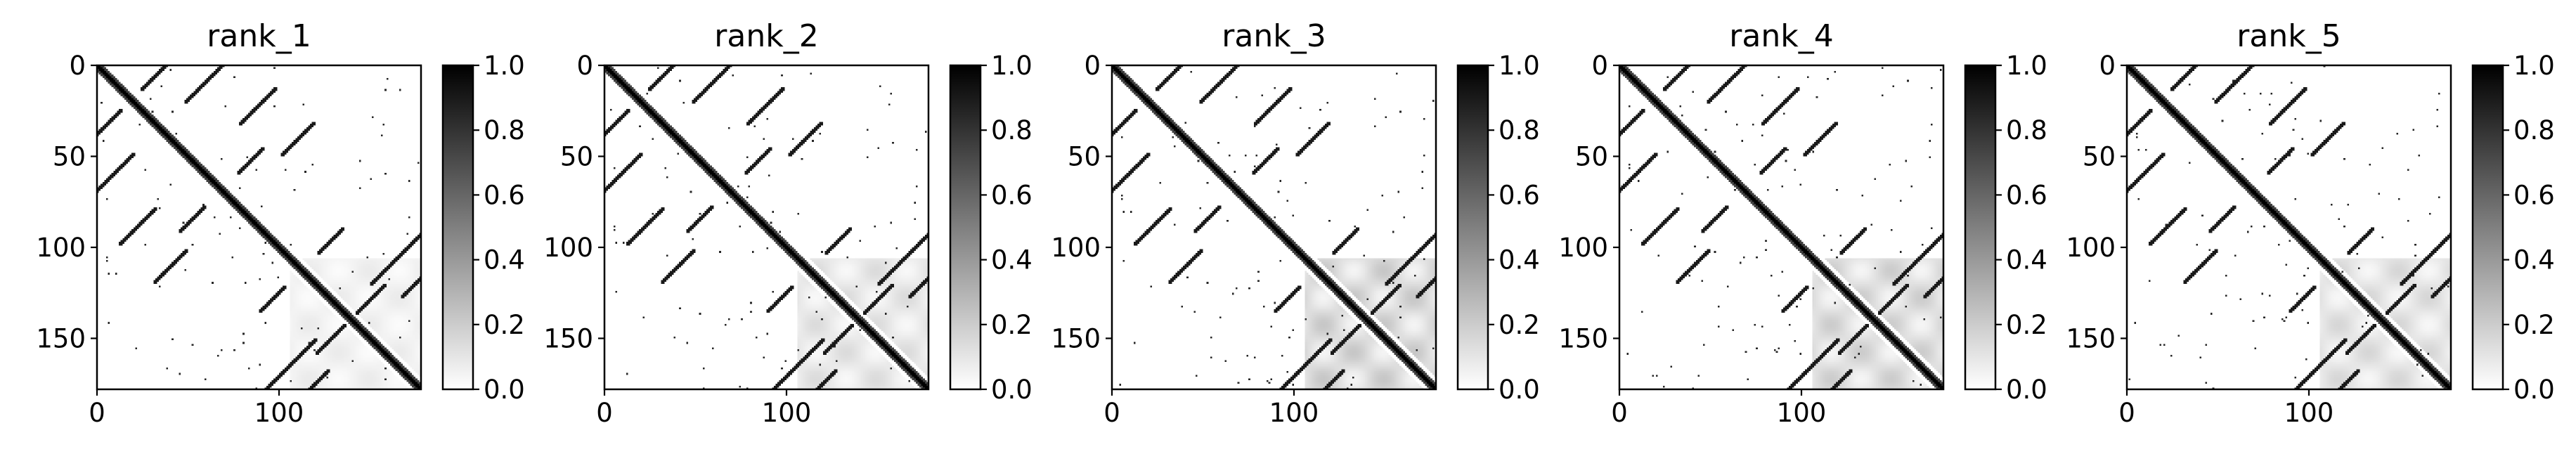  What do you see at coordinates (2289, 36) in the screenshot?
I see `subplot-title: rank_5` at bounding box center [2289, 36].